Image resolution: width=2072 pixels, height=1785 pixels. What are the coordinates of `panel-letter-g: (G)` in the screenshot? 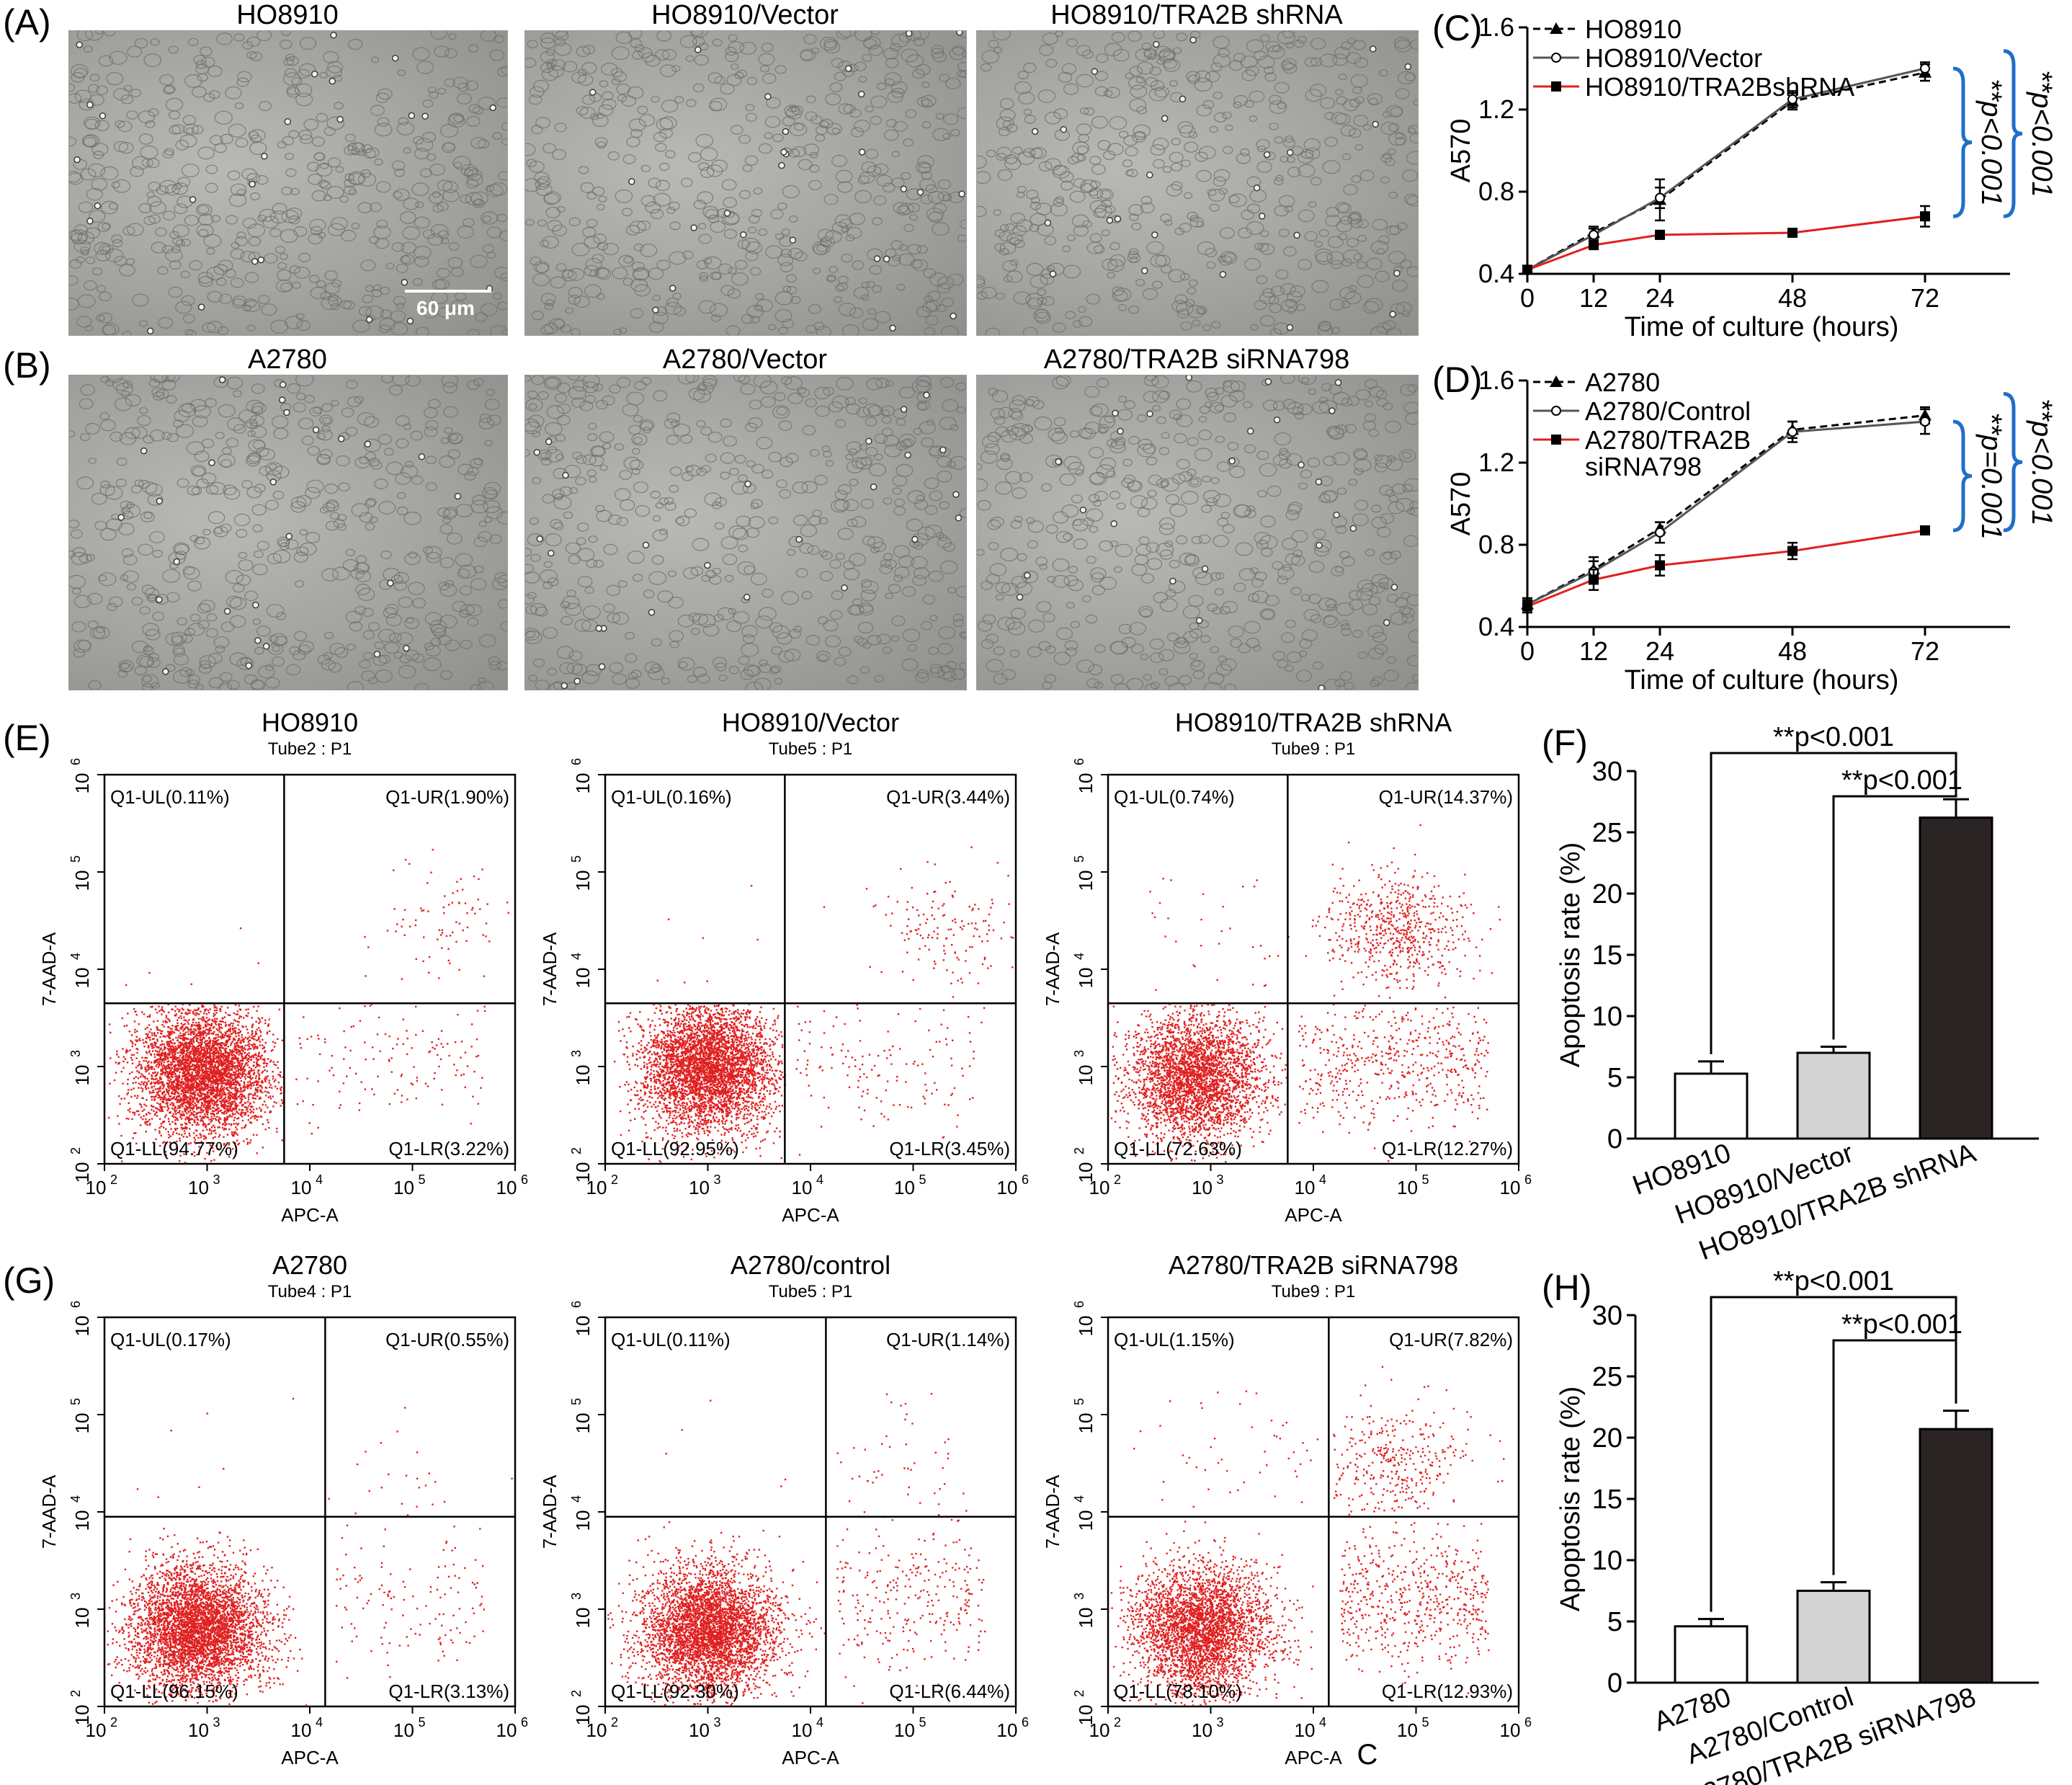 It's located at (29, 1280).